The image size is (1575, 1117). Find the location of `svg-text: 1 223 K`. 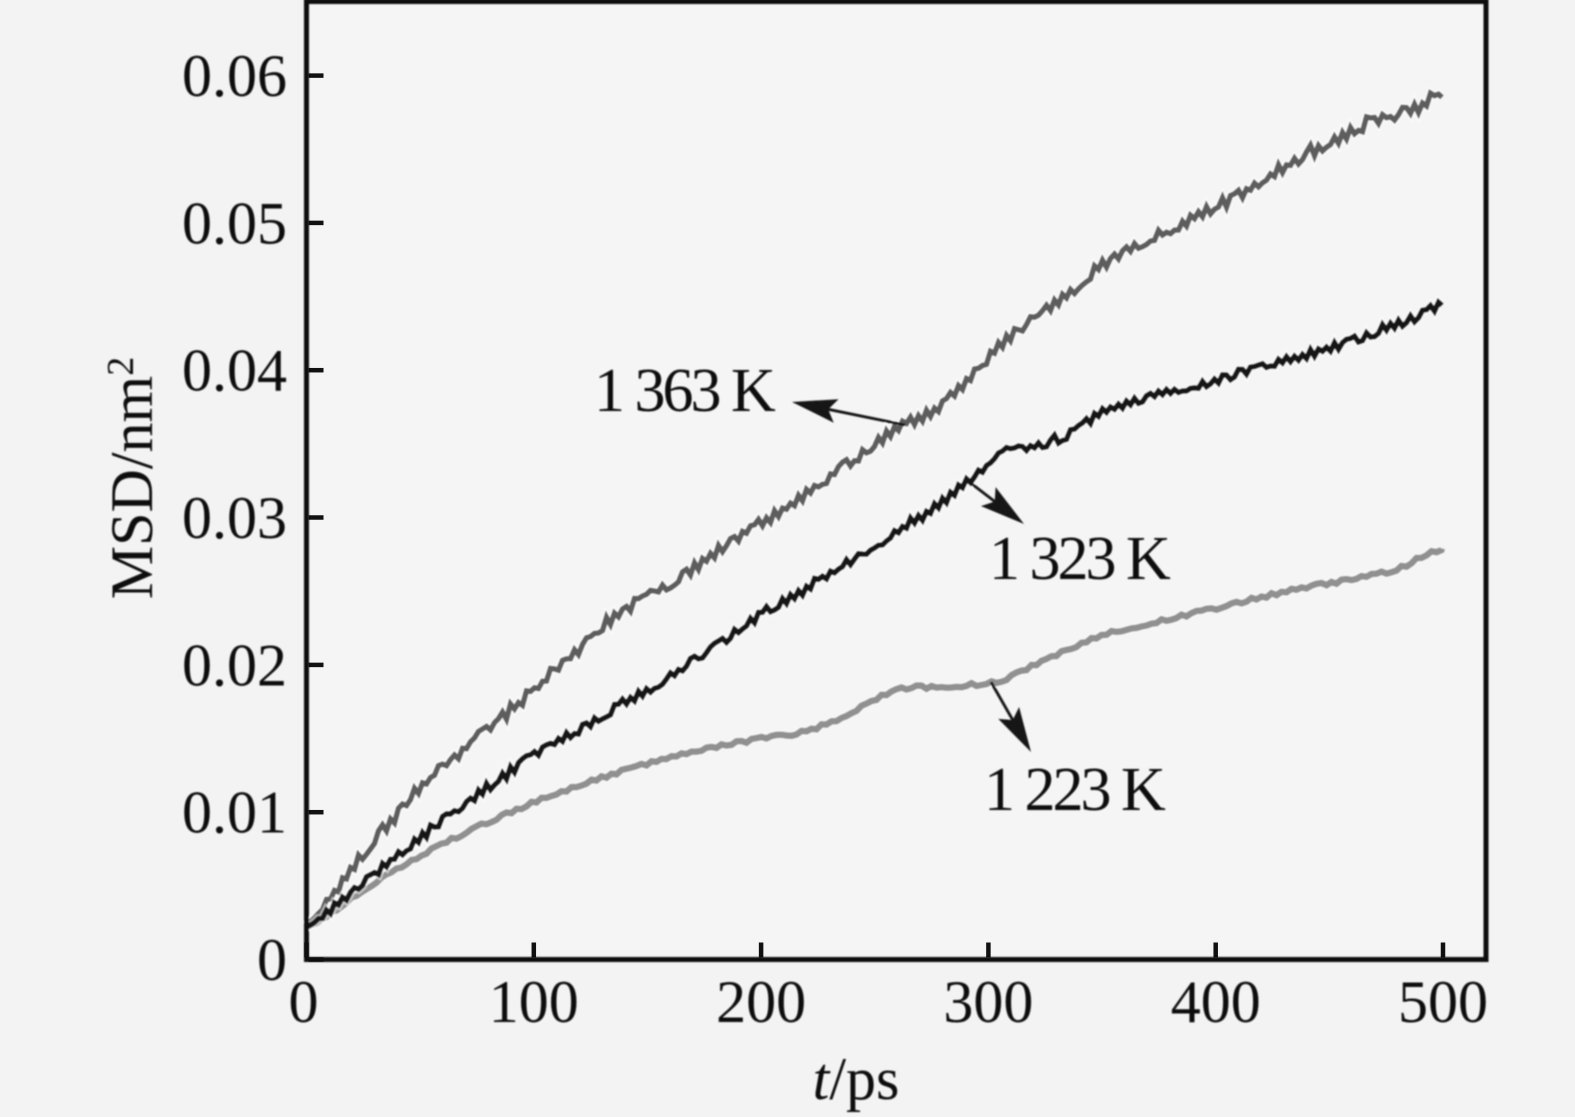

svg-text: 1 223 K is located at coordinates (1075, 790).